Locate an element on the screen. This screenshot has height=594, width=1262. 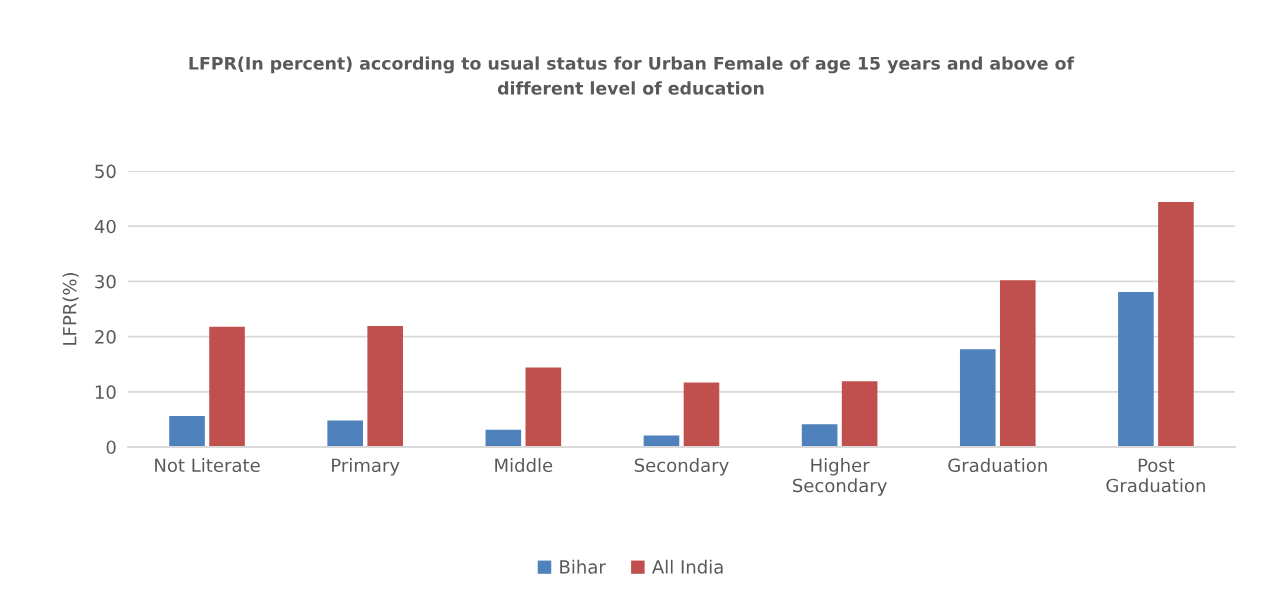
x-tick-label: Secondary is located at coordinates (681, 467).